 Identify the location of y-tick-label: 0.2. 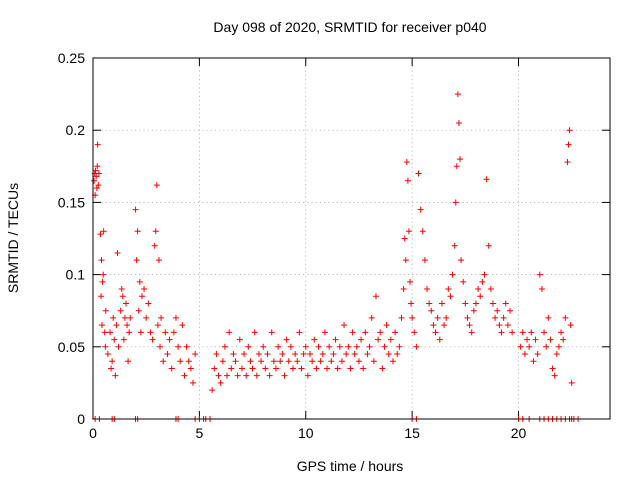
(76, 130).